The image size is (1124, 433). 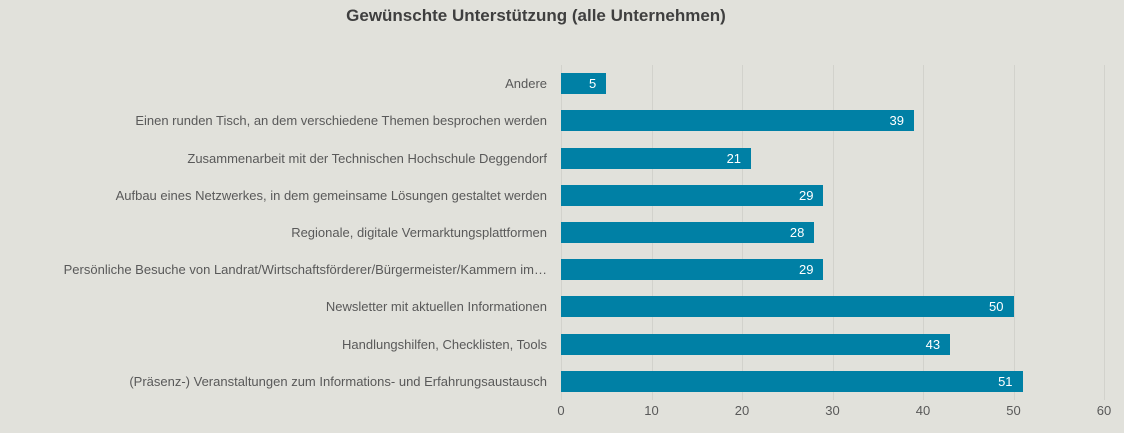 I want to click on bar-row: 21, so click(x=832, y=157).